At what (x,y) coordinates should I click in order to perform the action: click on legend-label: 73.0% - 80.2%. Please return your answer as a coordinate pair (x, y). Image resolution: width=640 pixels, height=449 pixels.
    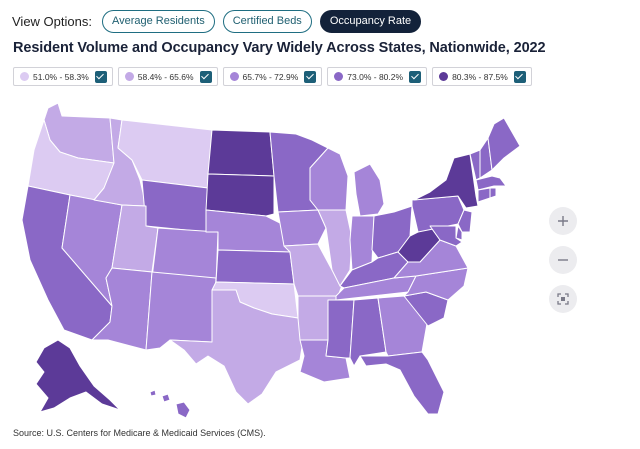
    Looking at the image, I should click on (375, 76).